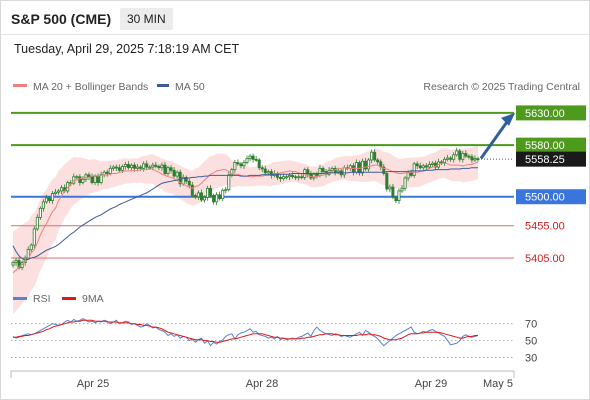  What do you see at coordinates (146, 19) in the screenshot?
I see `timeframe-badge: 30 MIN` at bounding box center [146, 19].